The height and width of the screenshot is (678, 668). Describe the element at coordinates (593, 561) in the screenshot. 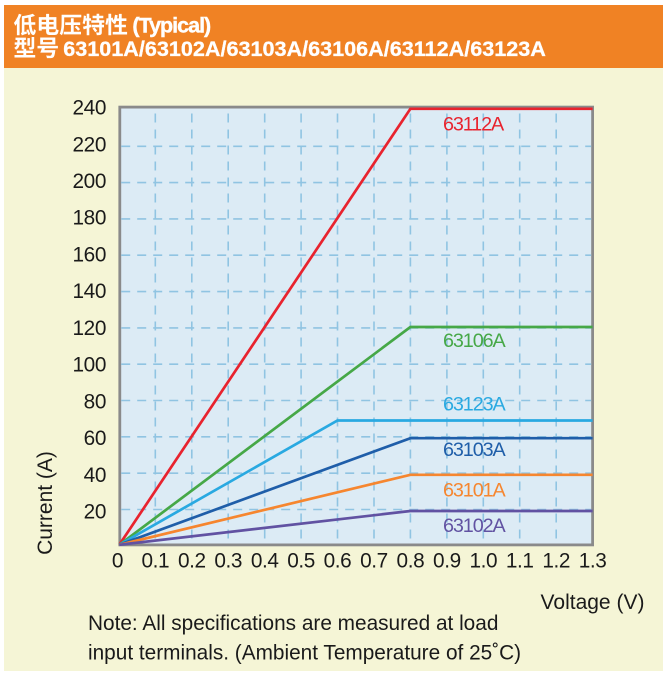

I see `svg-text: 1.3` at that location.